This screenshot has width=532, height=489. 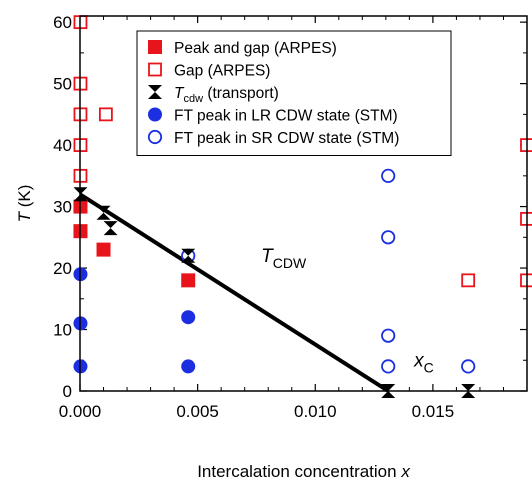 I want to click on annotation-label: TCDW, so click(x=284, y=258).